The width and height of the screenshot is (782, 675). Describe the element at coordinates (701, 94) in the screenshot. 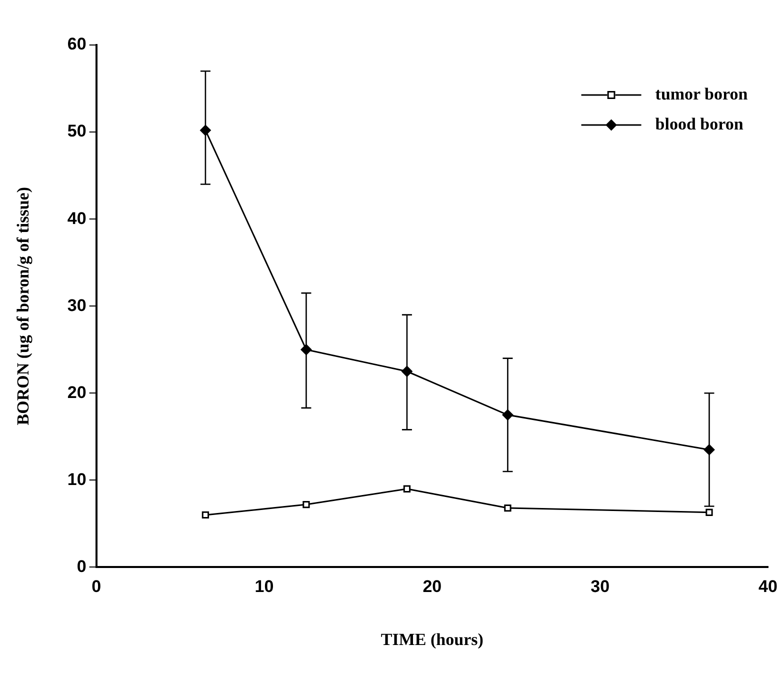

I see `legend-label: tumor boron` at that location.